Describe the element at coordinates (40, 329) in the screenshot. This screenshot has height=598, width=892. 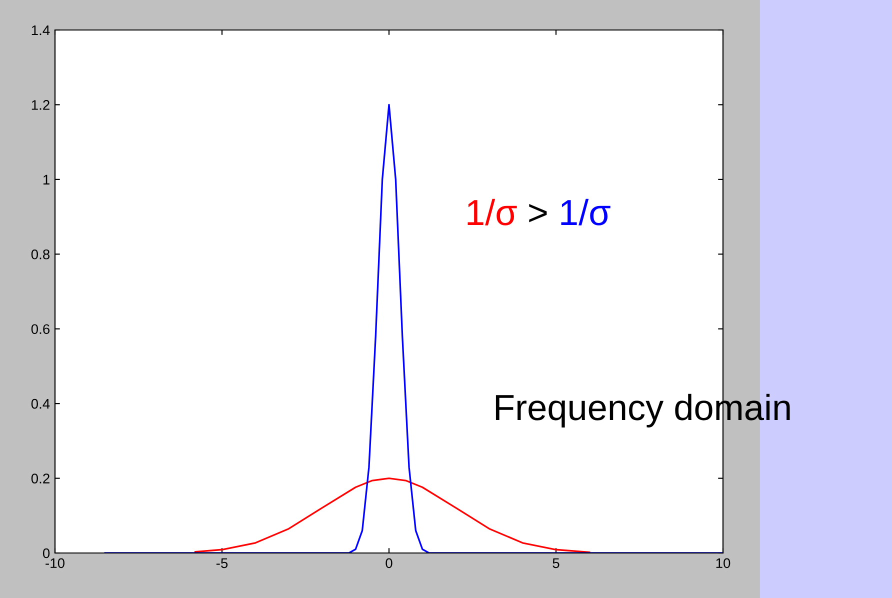
I see `y-tick-label: 0.6` at that location.